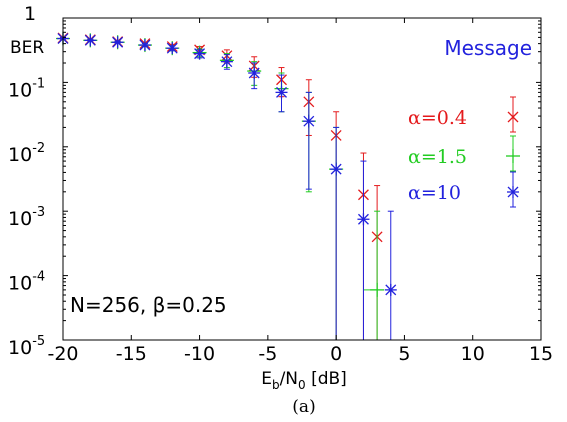  I want to click on params-annotation: N=256, β=0.25, so click(148, 305).